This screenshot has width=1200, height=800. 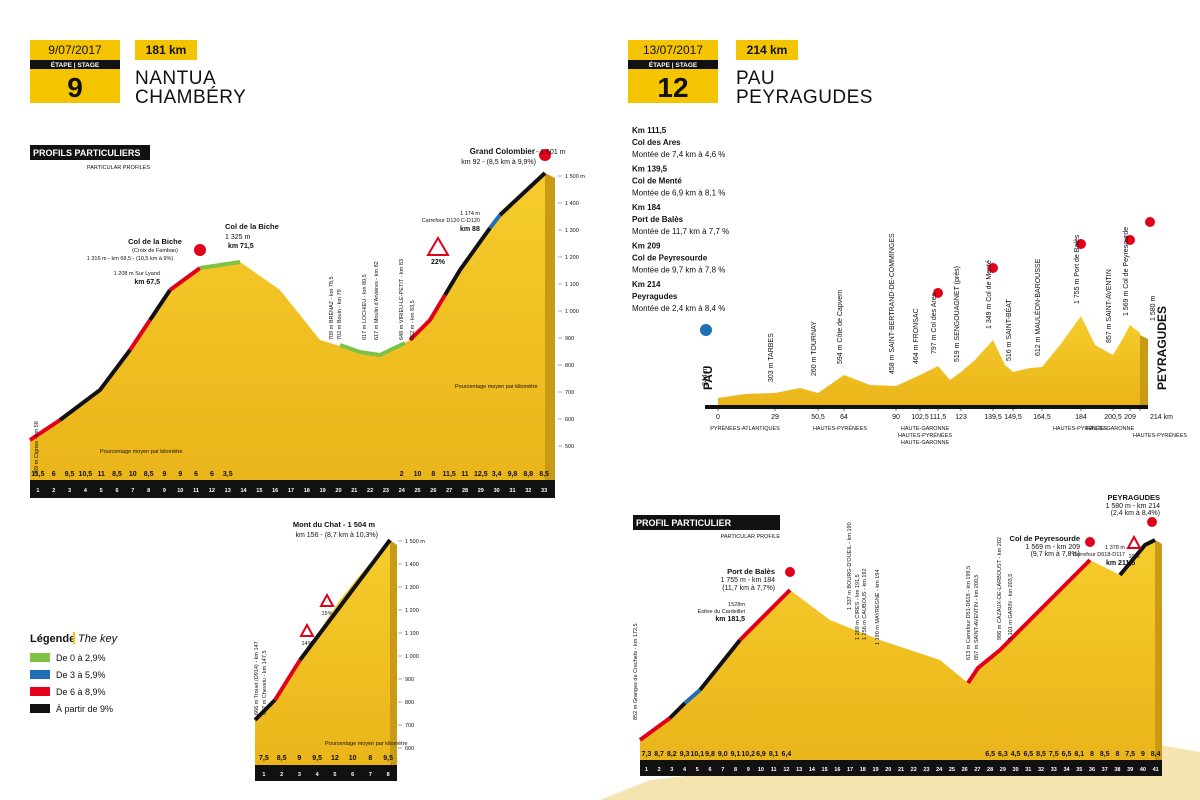 What do you see at coordinates (340, 314) in the screenshot?
I see `point-label: 702 m Bouin - km 79` at bounding box center [340, 314].